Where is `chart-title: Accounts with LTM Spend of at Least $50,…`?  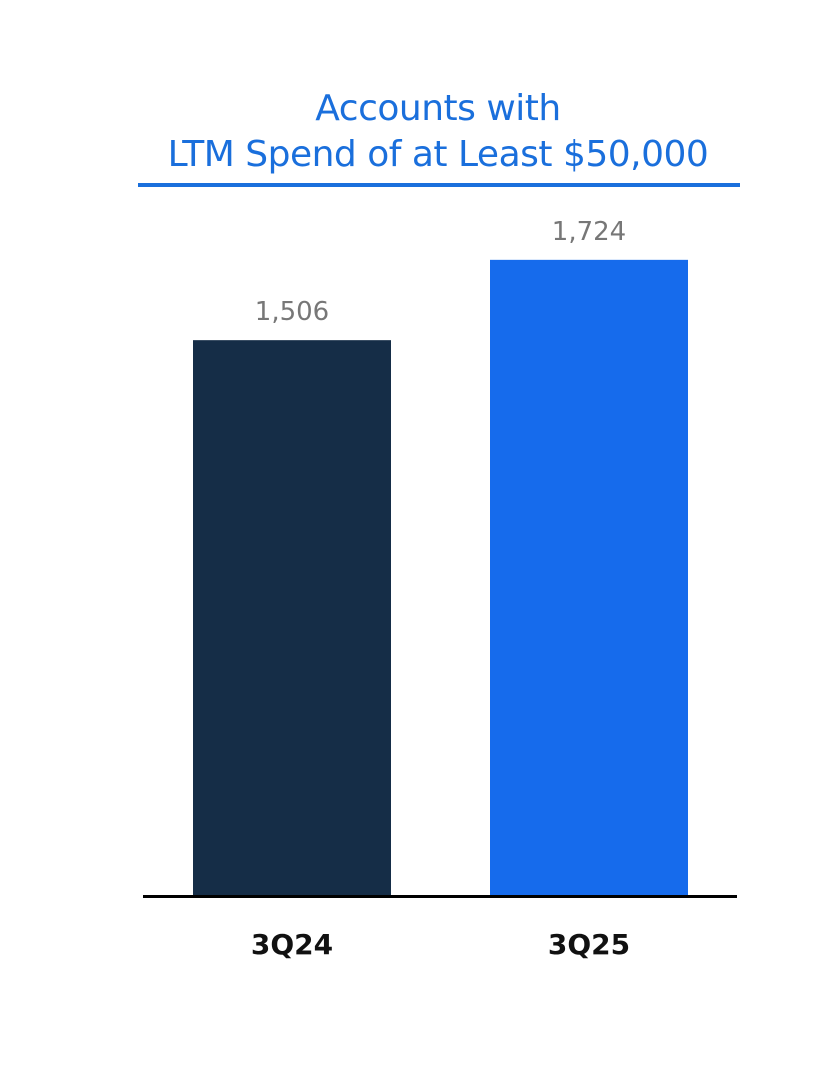 chart-title: Accounts with LTM Spend of at Least $50,… is located at coordinates (438, 132).